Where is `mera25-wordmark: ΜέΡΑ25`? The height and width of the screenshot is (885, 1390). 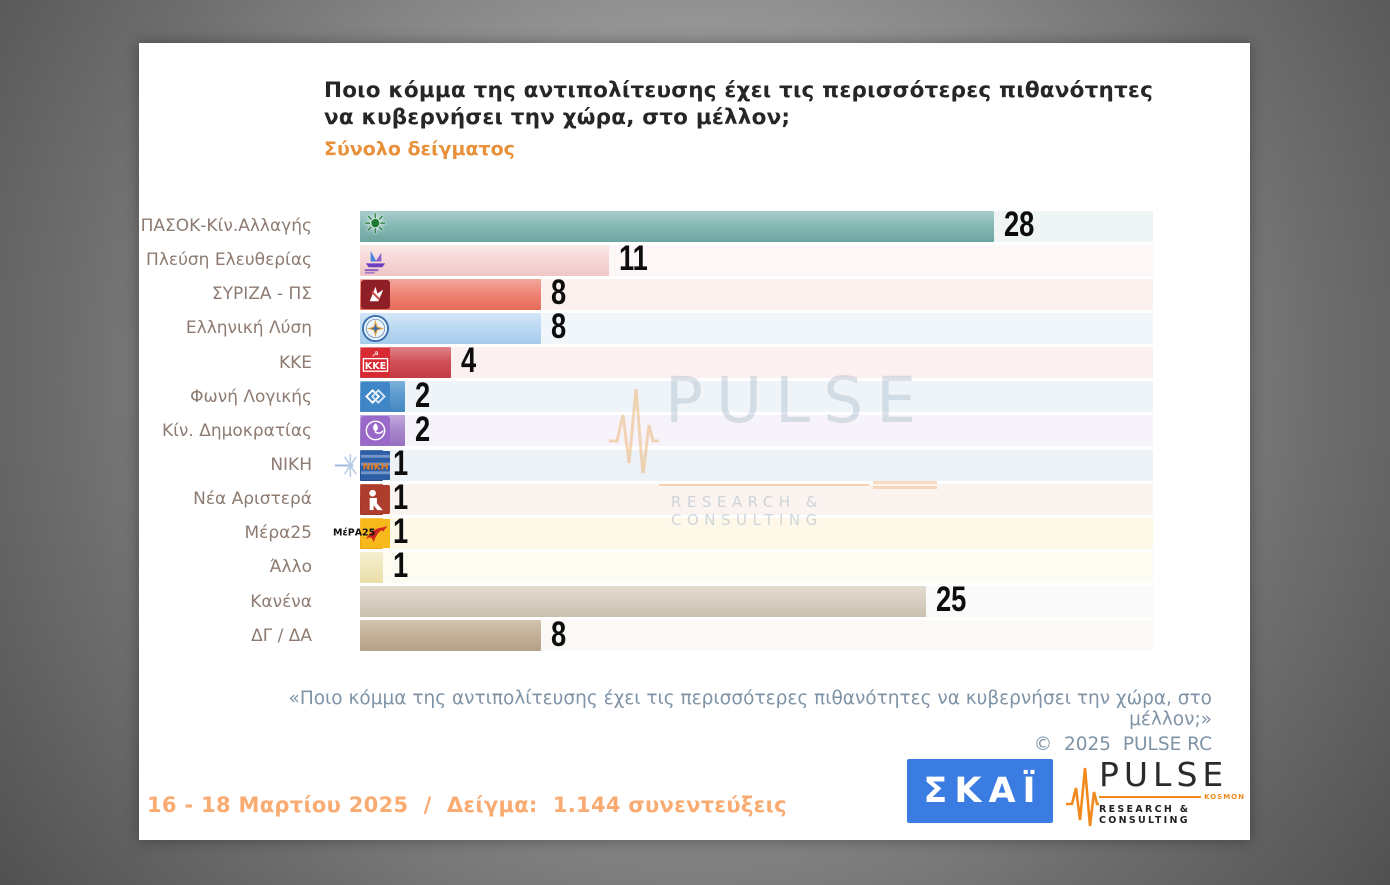 mera25-wordmark: ΜέΡΑ25 is located at coordinates (354, 533).